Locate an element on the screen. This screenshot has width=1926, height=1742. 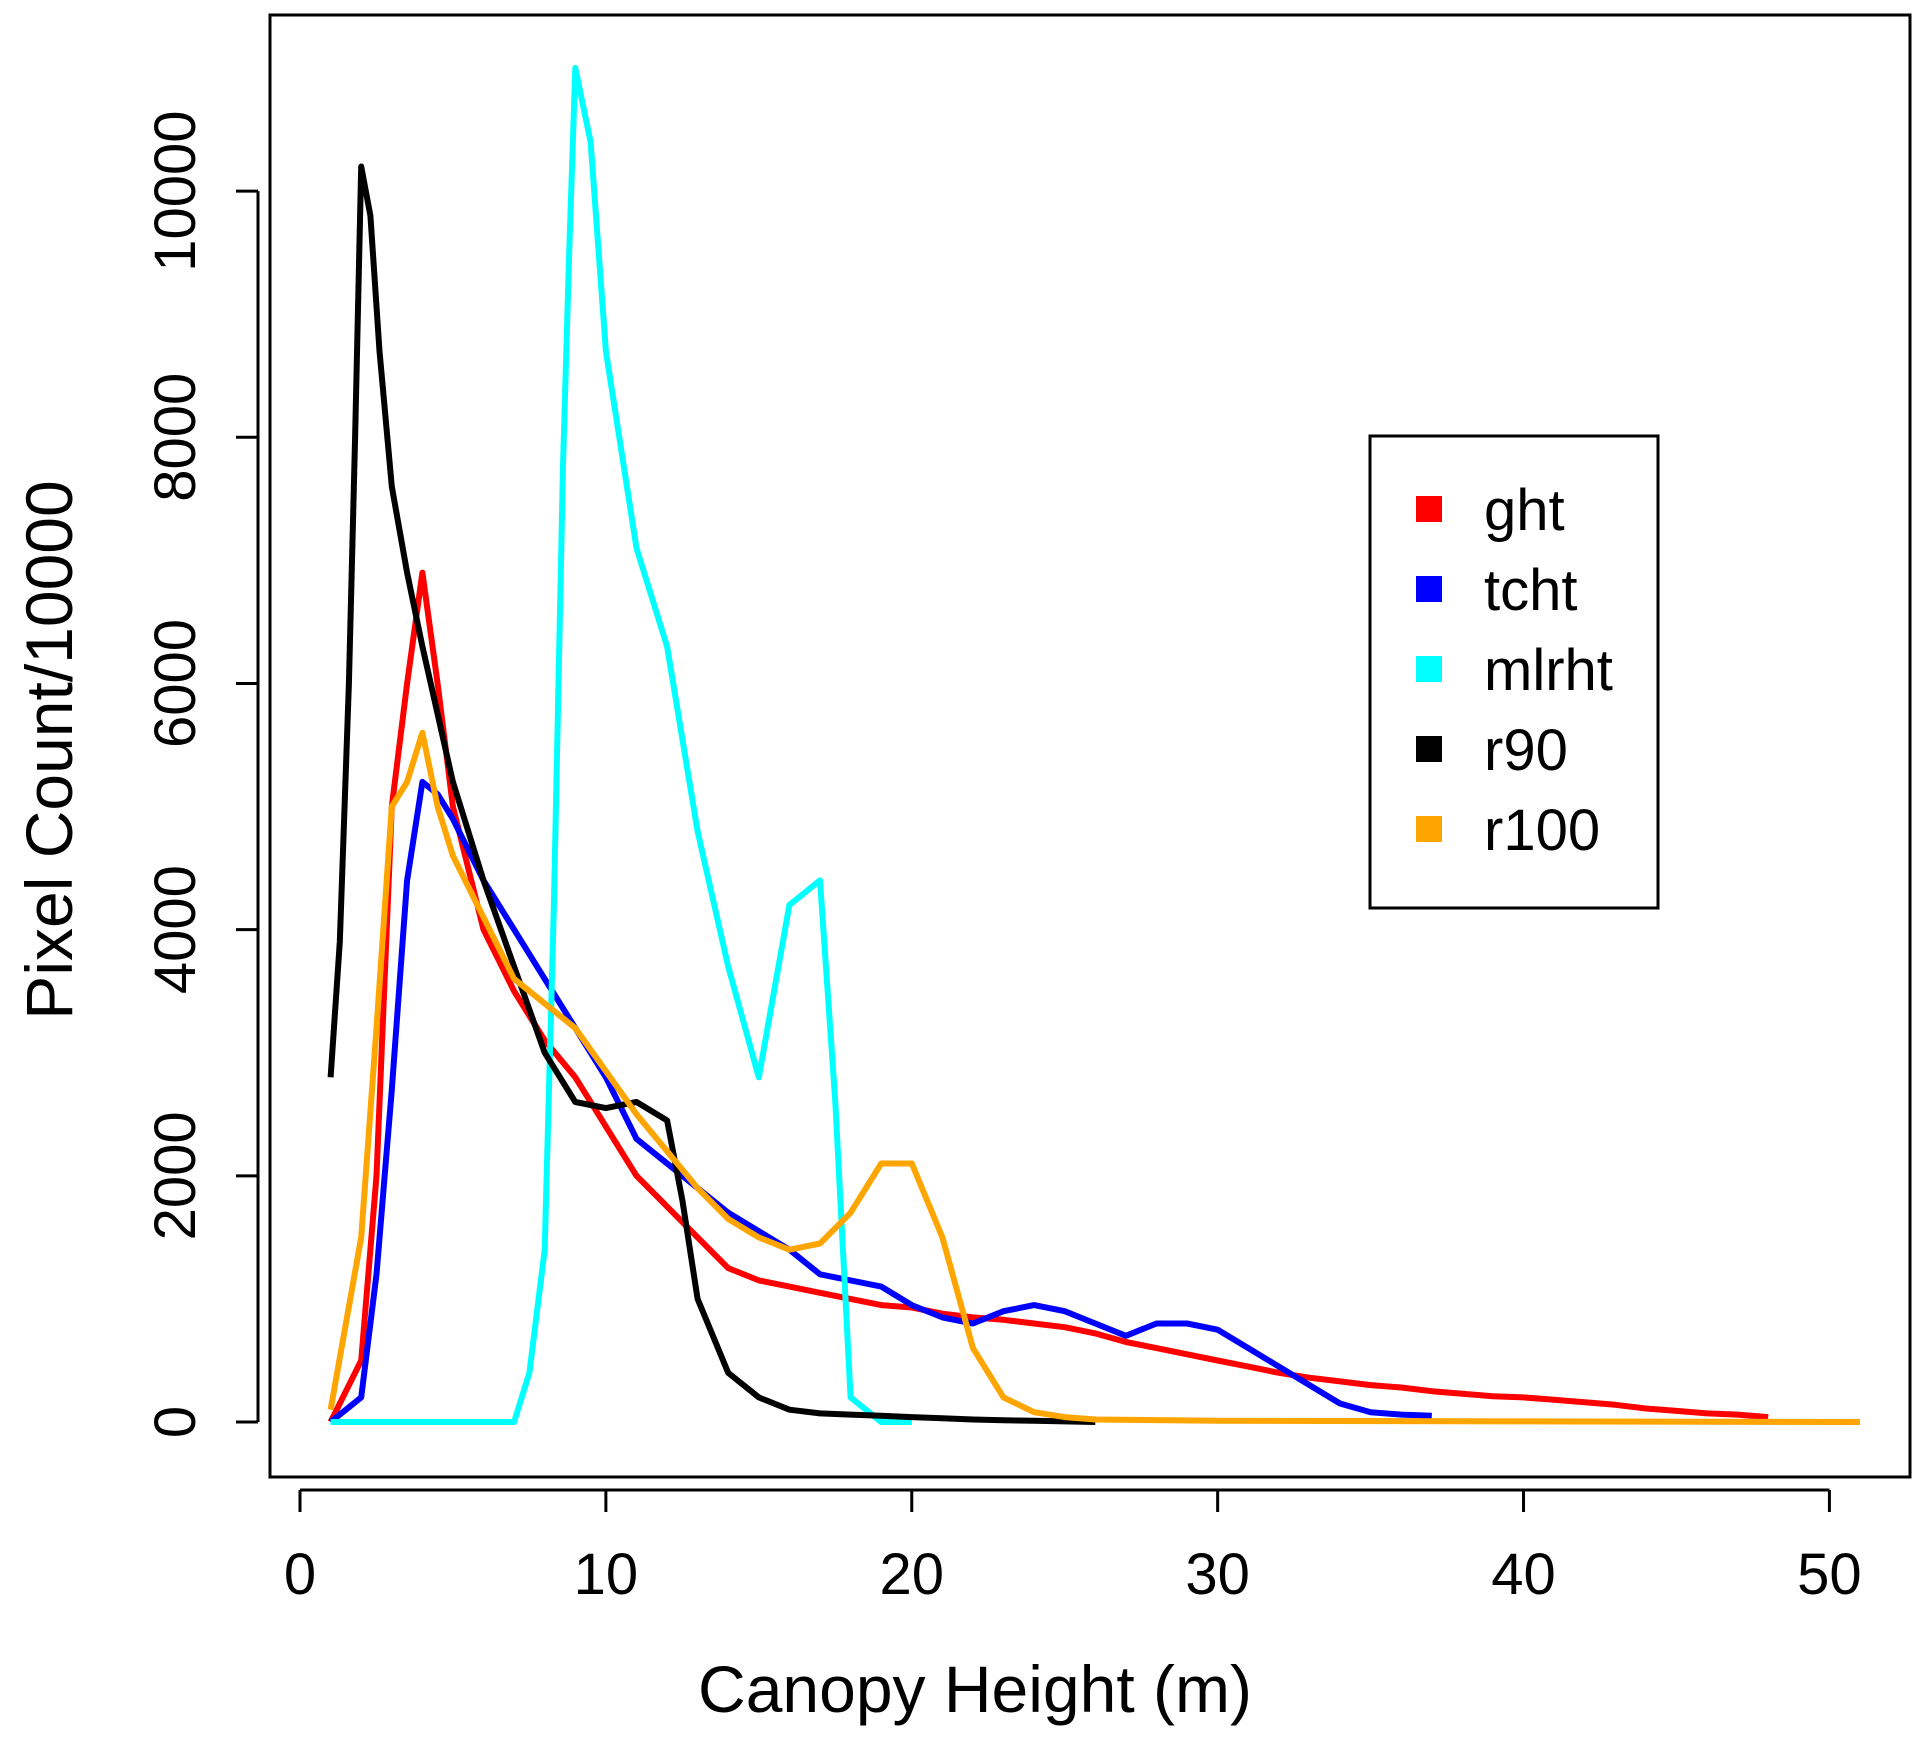
y-axis: 0 2000 4000 6000 8000 10000 is located at coordinates (201, 774).